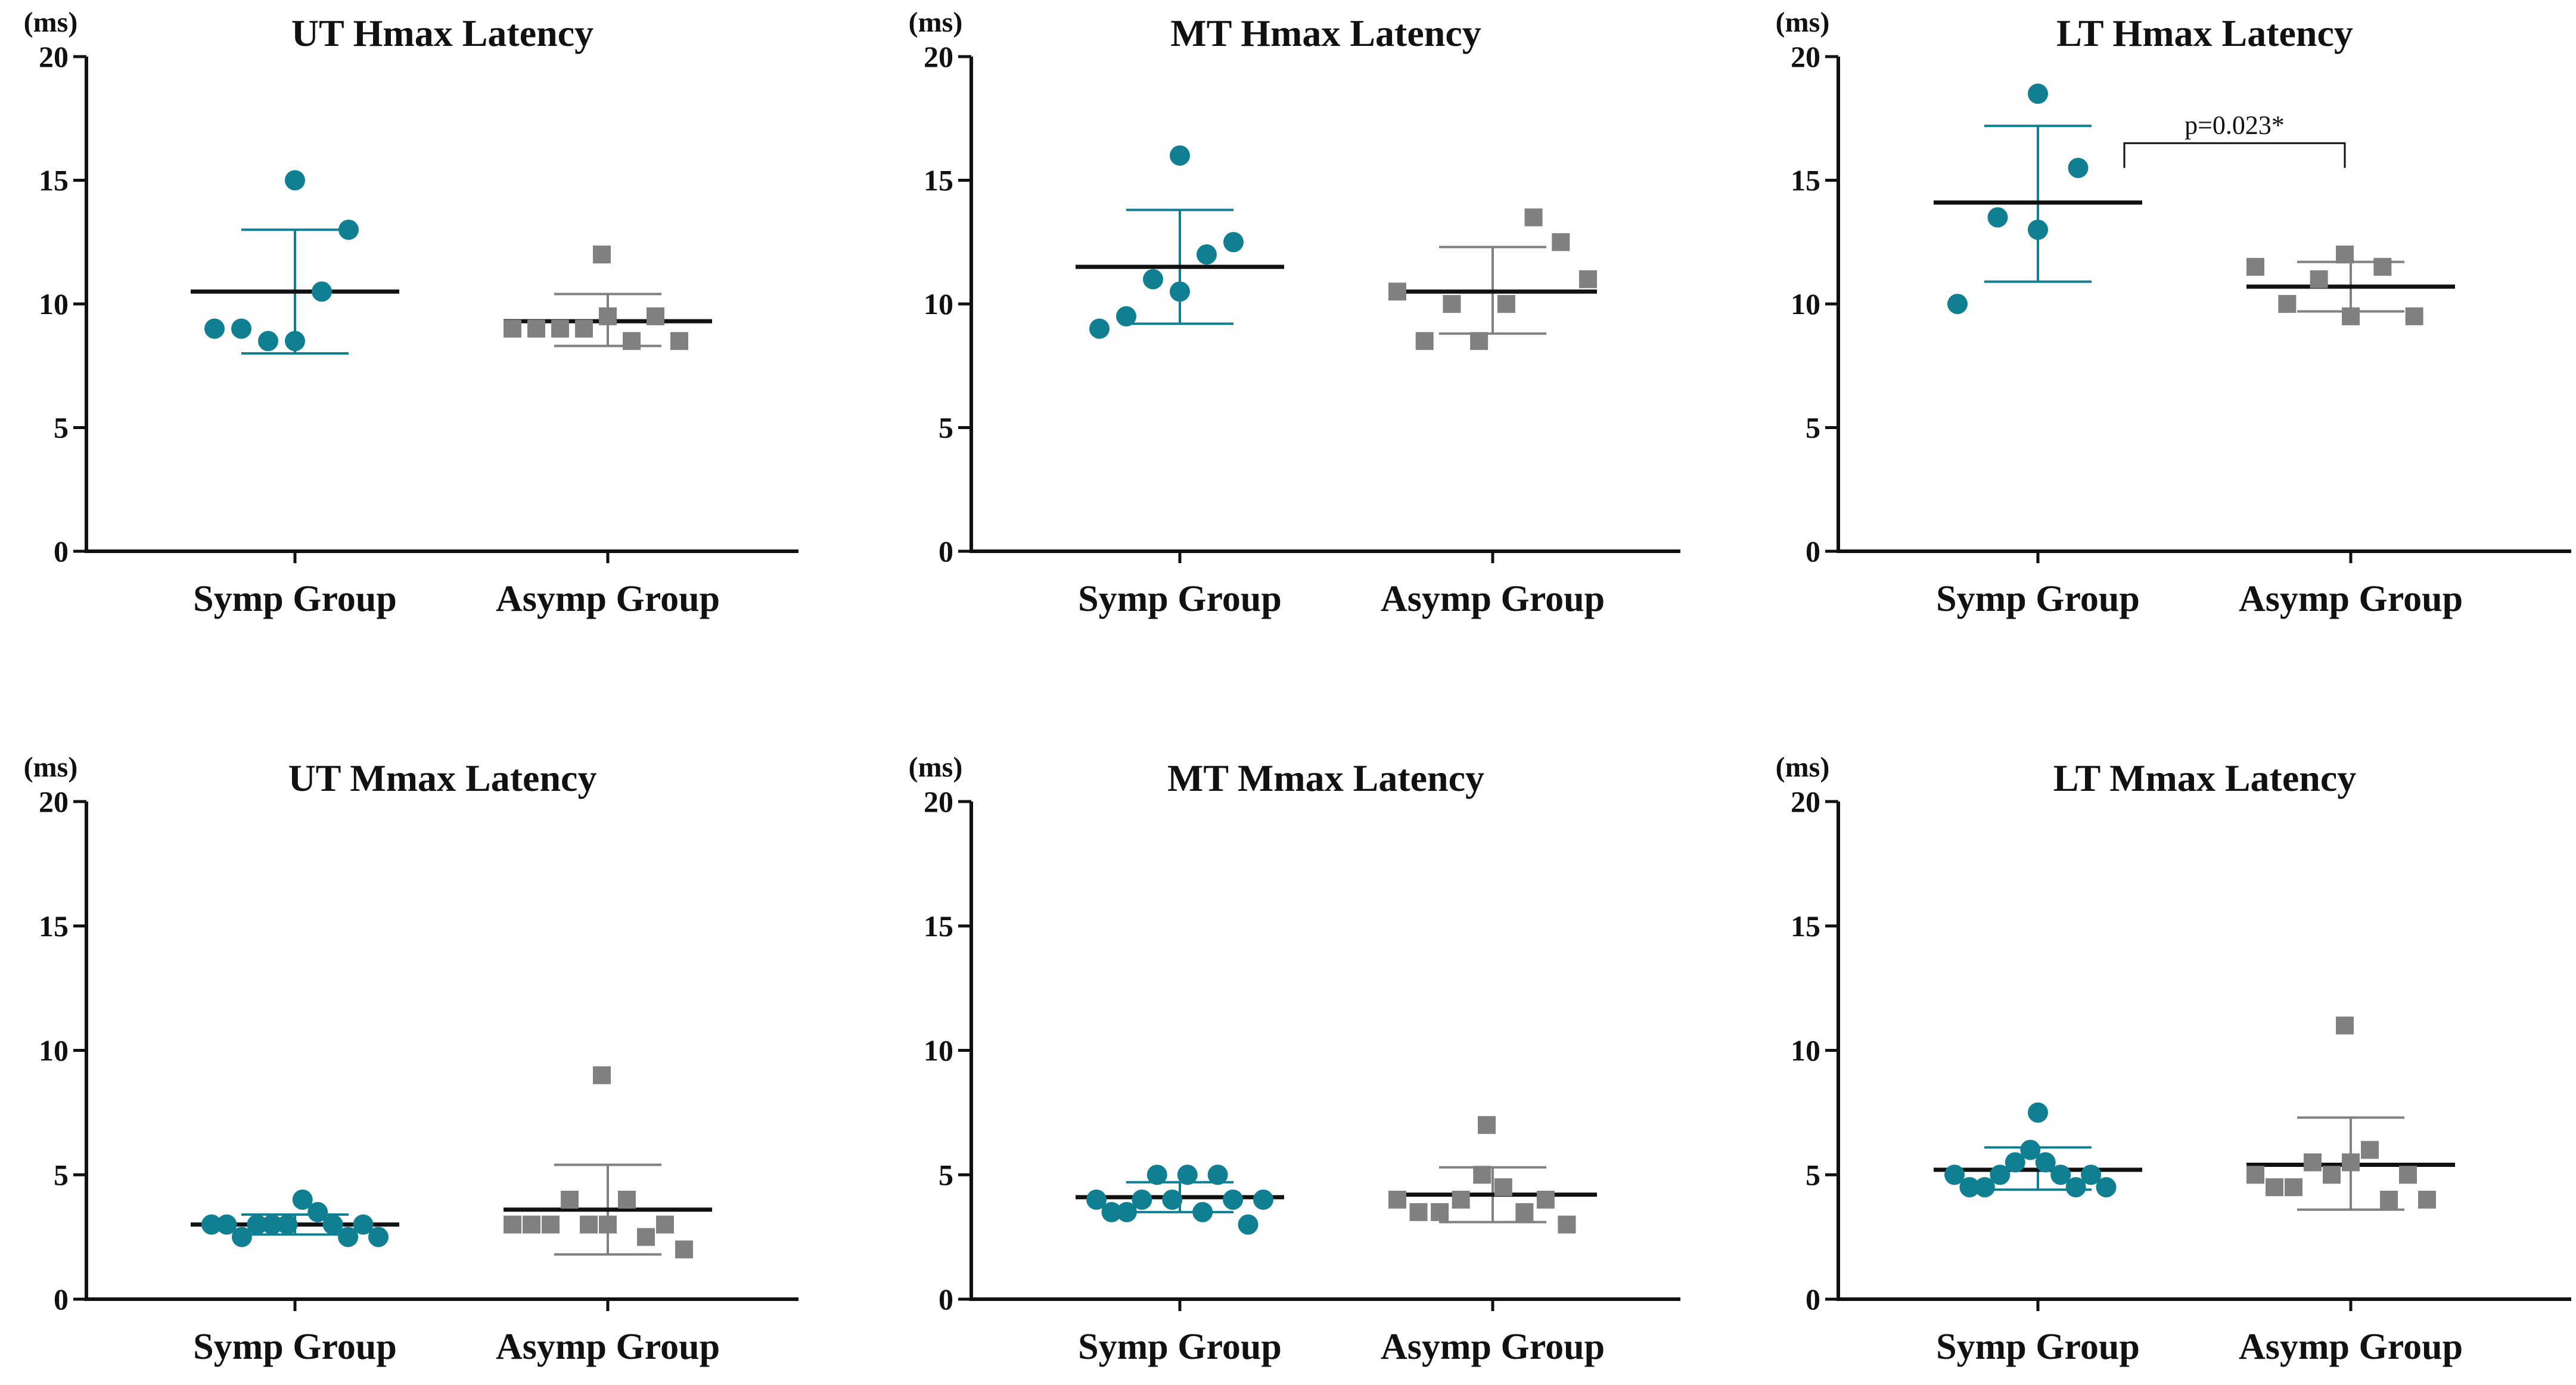  What do you see at coordinates (442, 33) in the screenshot?
I see `chart-title: UT Hmax Latency` at bounding box center [442, 33].